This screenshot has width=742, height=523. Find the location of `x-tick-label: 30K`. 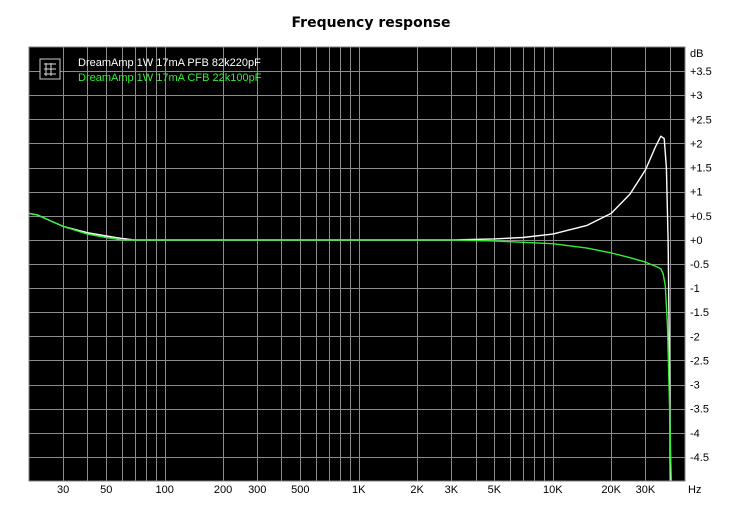

x-tick-label: 30K is located at coordinates (646, 490).